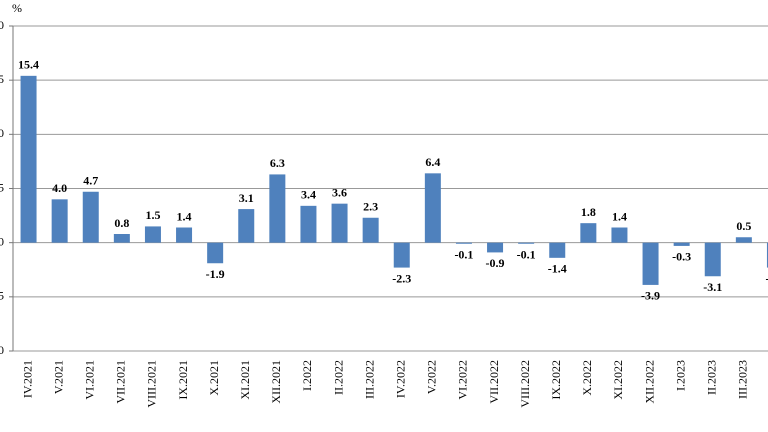 The height and width of the screenshot is (432, 768). What do you see at coordinates (121, 382) in the screenshot?
I see `x-tick-label: VII.2021` at bounding box center [121, 382].